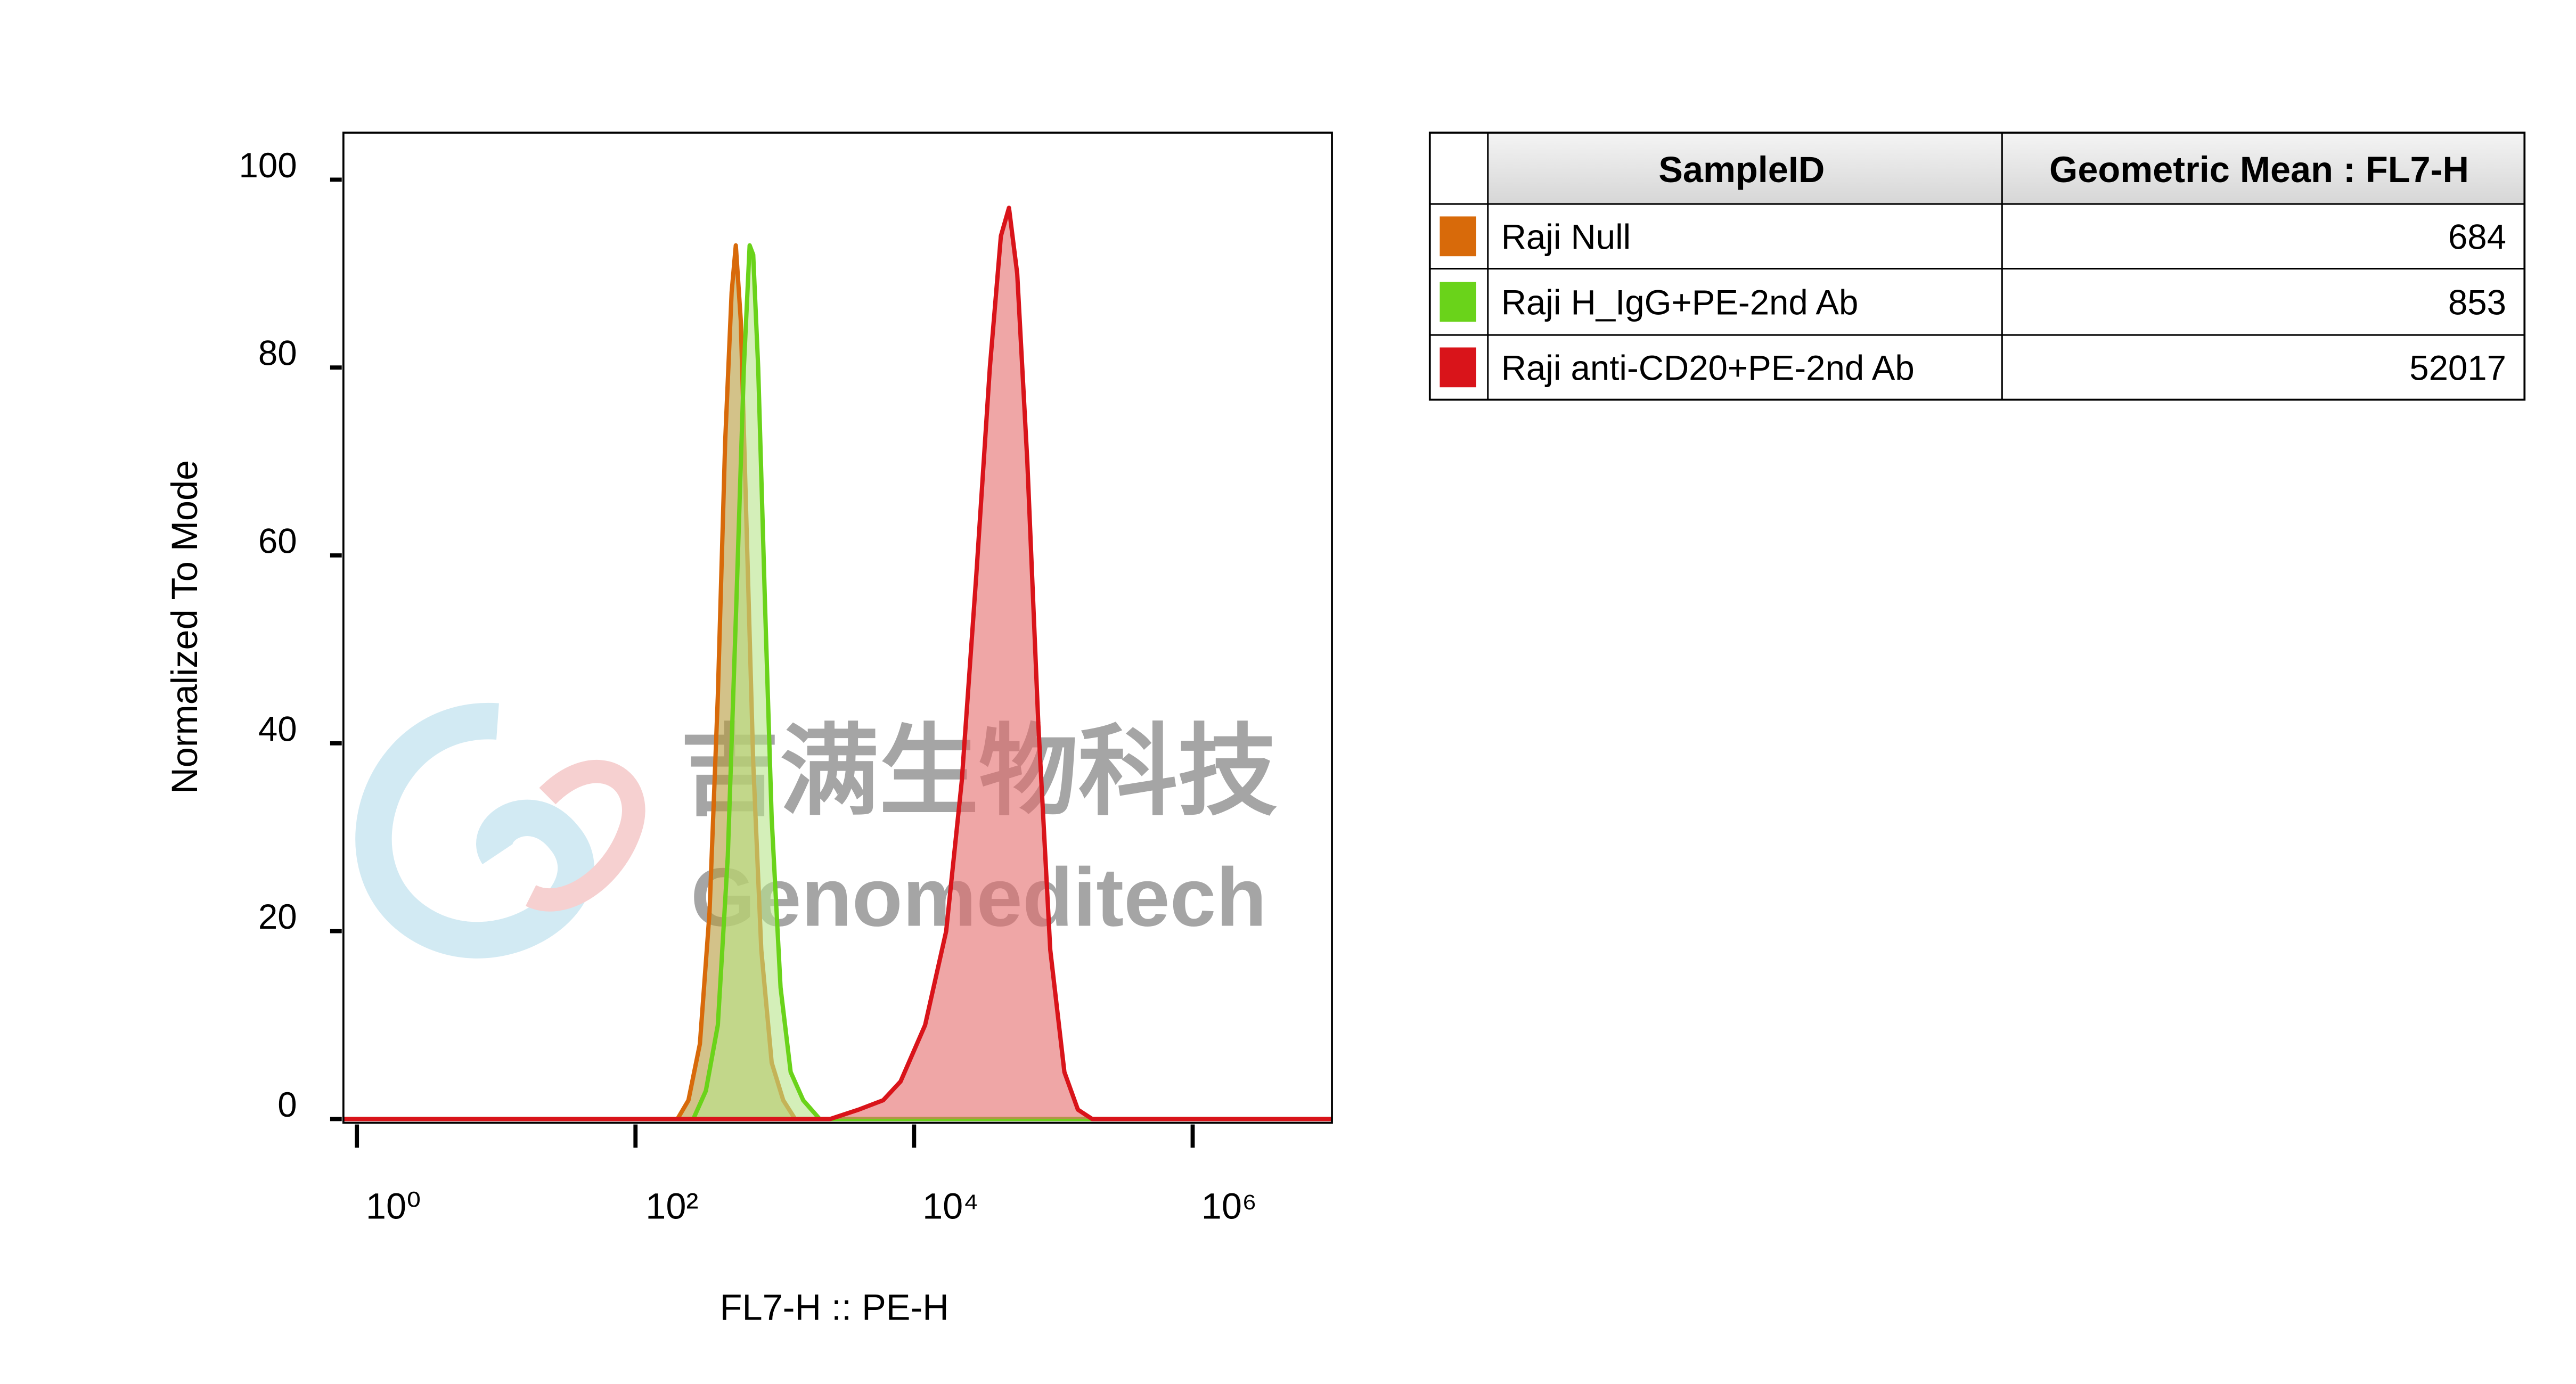 This screenshot has height=1384, width=2576. I want to click on watermark: 吉满生物科技 Genomeditech, so click(816, 830).